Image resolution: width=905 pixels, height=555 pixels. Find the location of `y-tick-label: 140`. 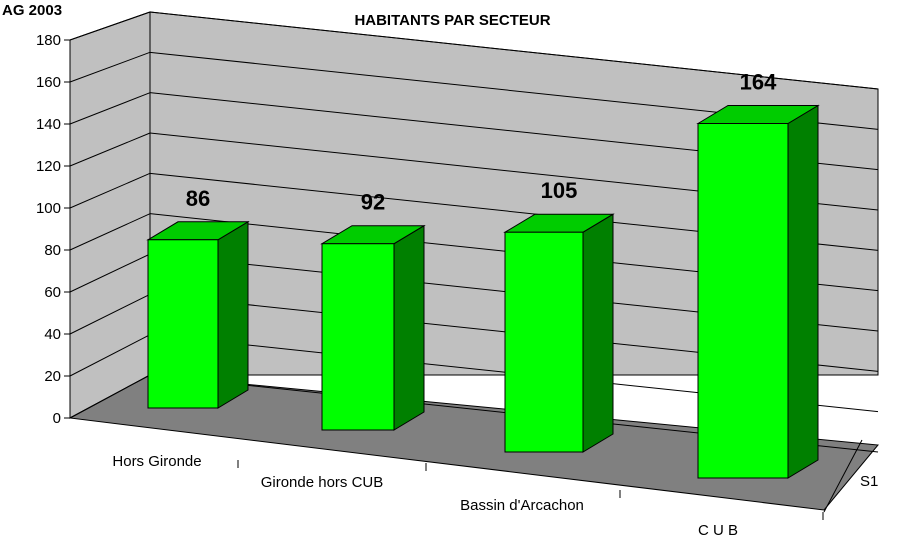

y-tick-label: 140 is located at coordinates (48, 124).